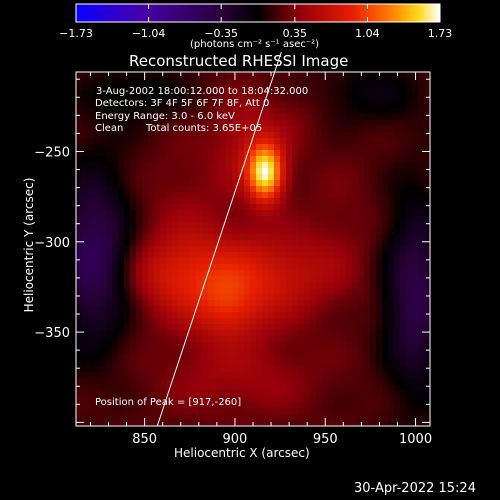  Describe the element at coordinates (52, 152) in the screenshot. I see `y-tick-label: −250` at that location.